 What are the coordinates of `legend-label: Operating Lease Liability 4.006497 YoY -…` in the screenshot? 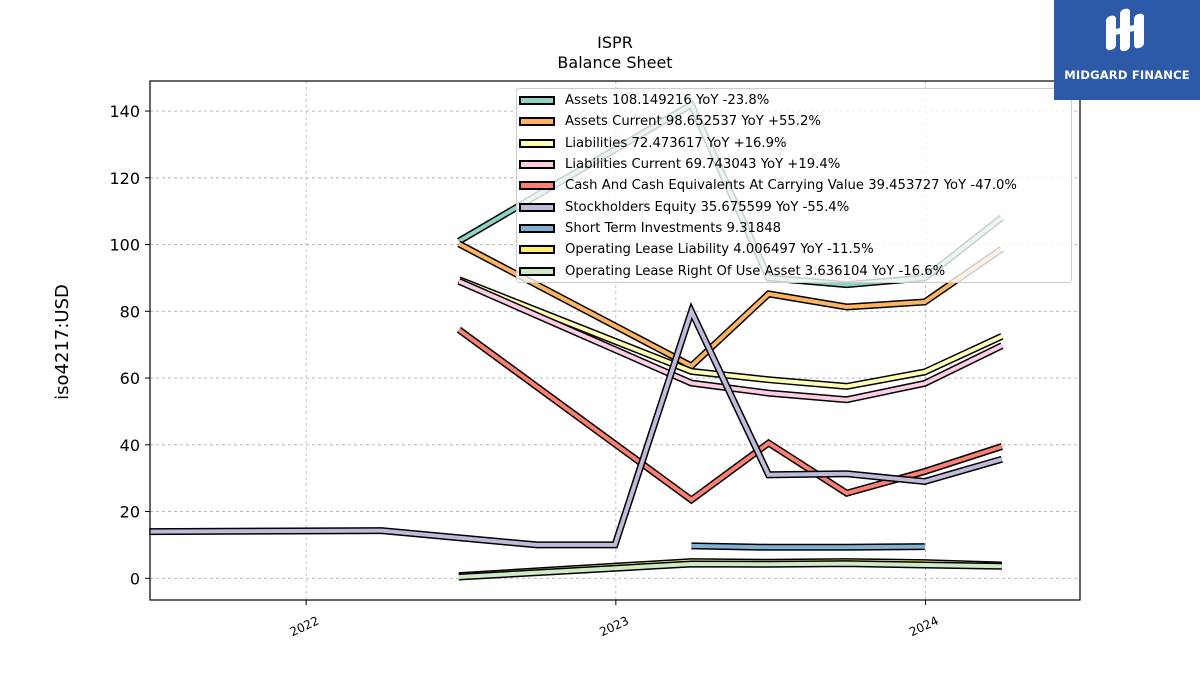 It's located at (719, 250).